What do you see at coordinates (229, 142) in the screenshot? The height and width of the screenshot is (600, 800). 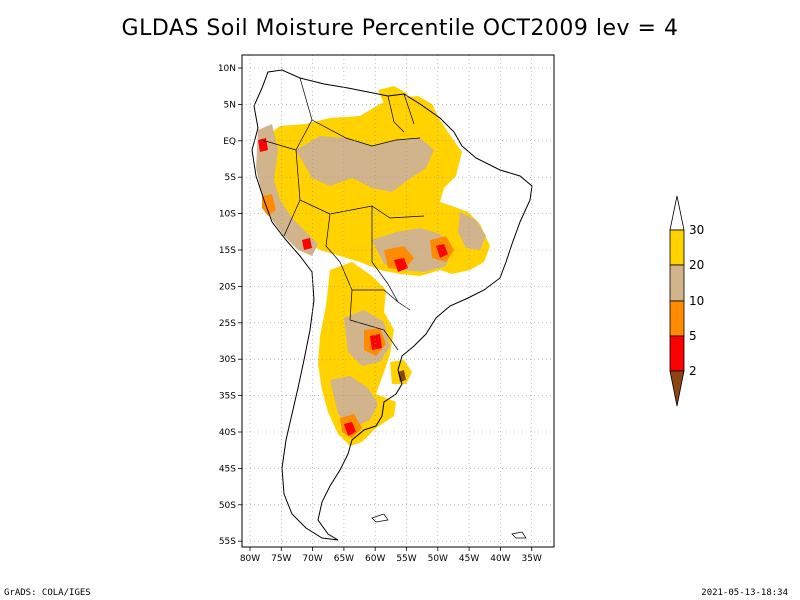 I see `lat-tick-label: EQ` at bounding box center [229, 142].